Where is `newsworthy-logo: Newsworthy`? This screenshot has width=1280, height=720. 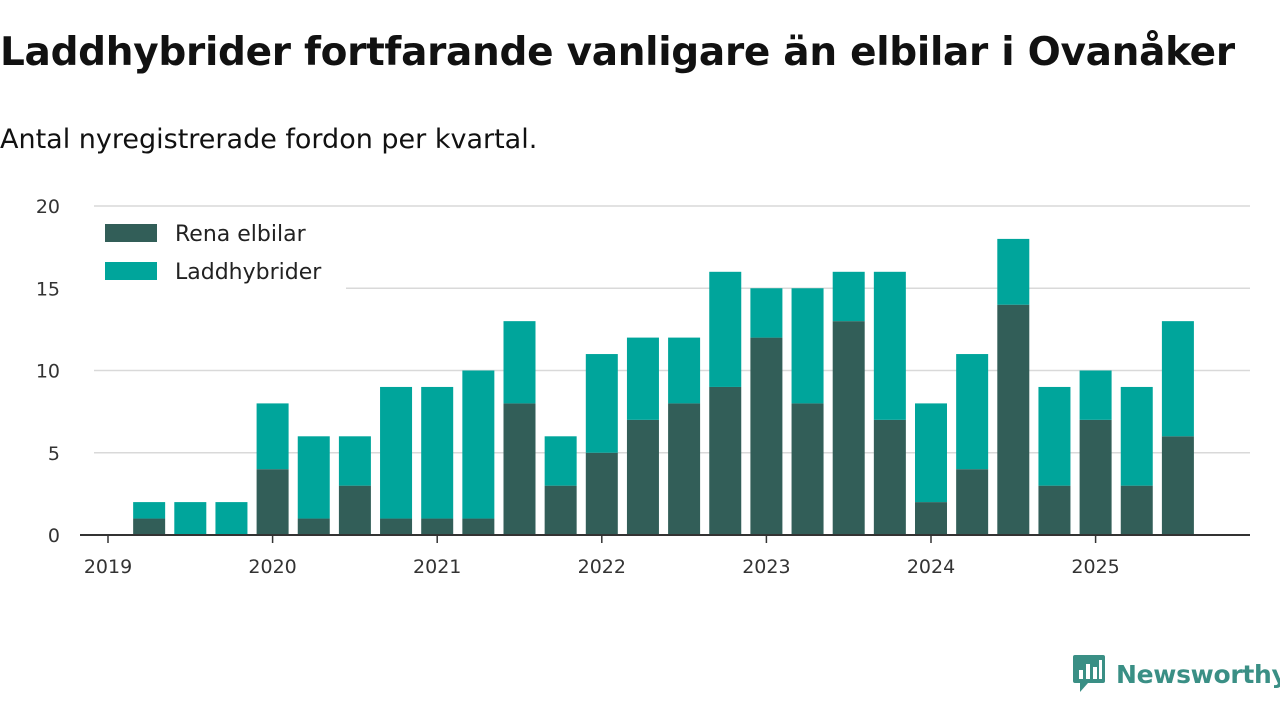
newsworthy-logo: Newsworthy is located at coordinates (1176, 674).